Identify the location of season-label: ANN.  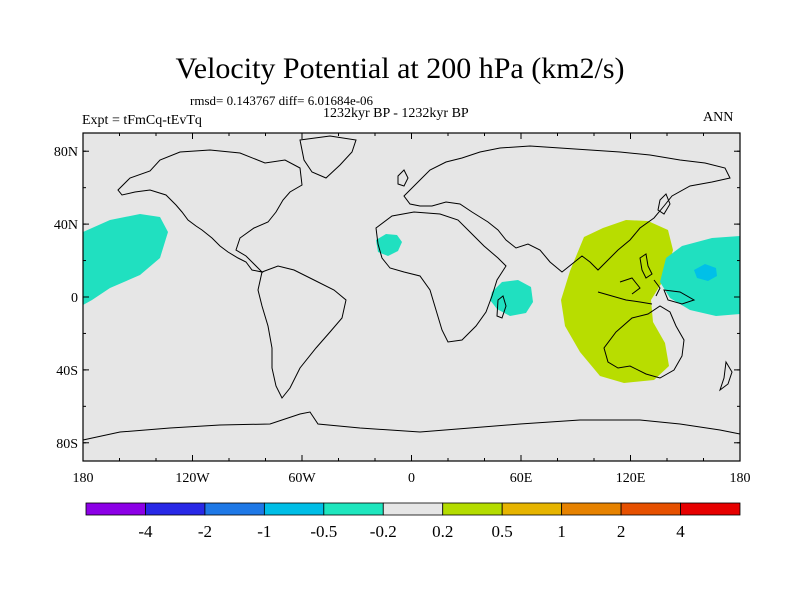
(718, 117).